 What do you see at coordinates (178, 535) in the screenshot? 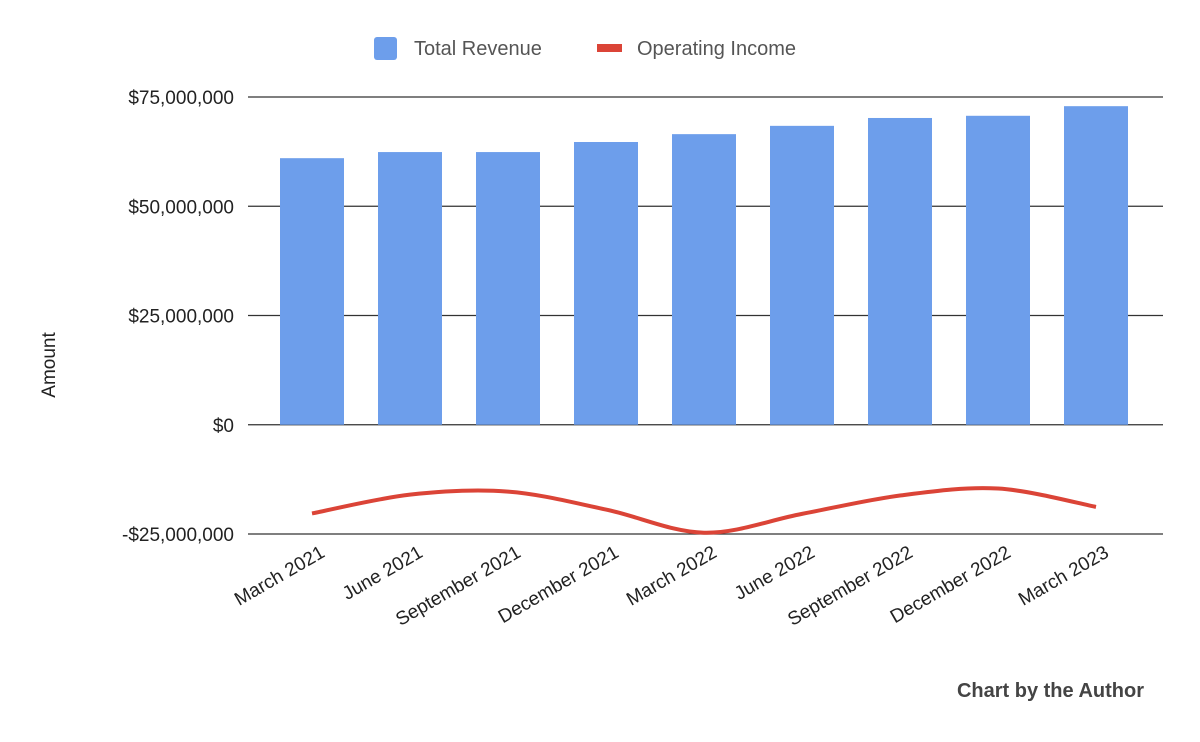
I see `y-tick-label: -$25,000,000` at bounding box center [178, 535].